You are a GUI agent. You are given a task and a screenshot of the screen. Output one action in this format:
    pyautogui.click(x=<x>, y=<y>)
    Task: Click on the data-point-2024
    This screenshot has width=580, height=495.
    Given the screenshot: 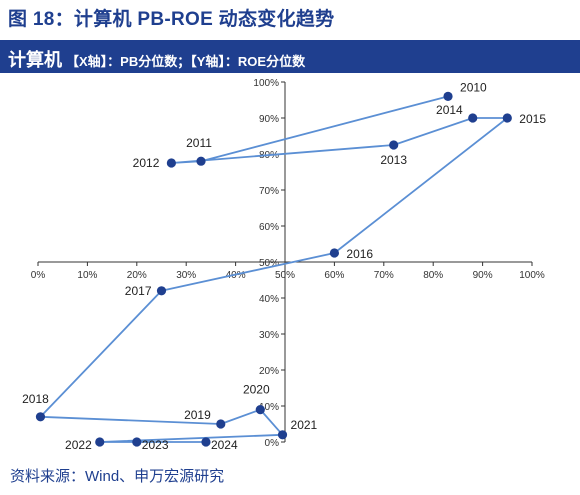 What is the action you would take?
    pyautogui.click(x=206, y=442)
    